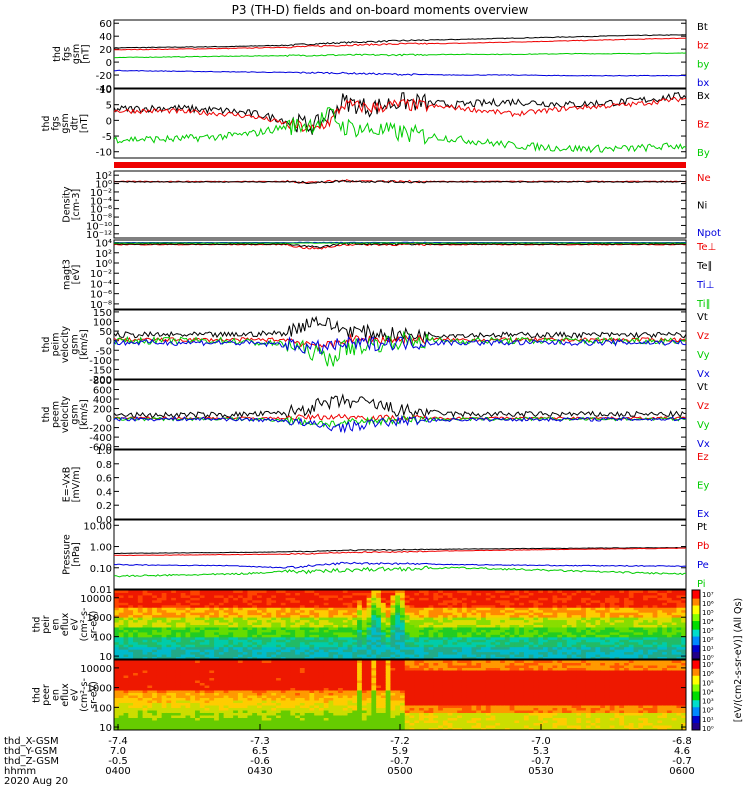 The image size is (750, 800). What do you see at coordinates (118, 761) in the screenshot?
I see `xaxis-row-value: -0.5` at bounding box center [118, 761].